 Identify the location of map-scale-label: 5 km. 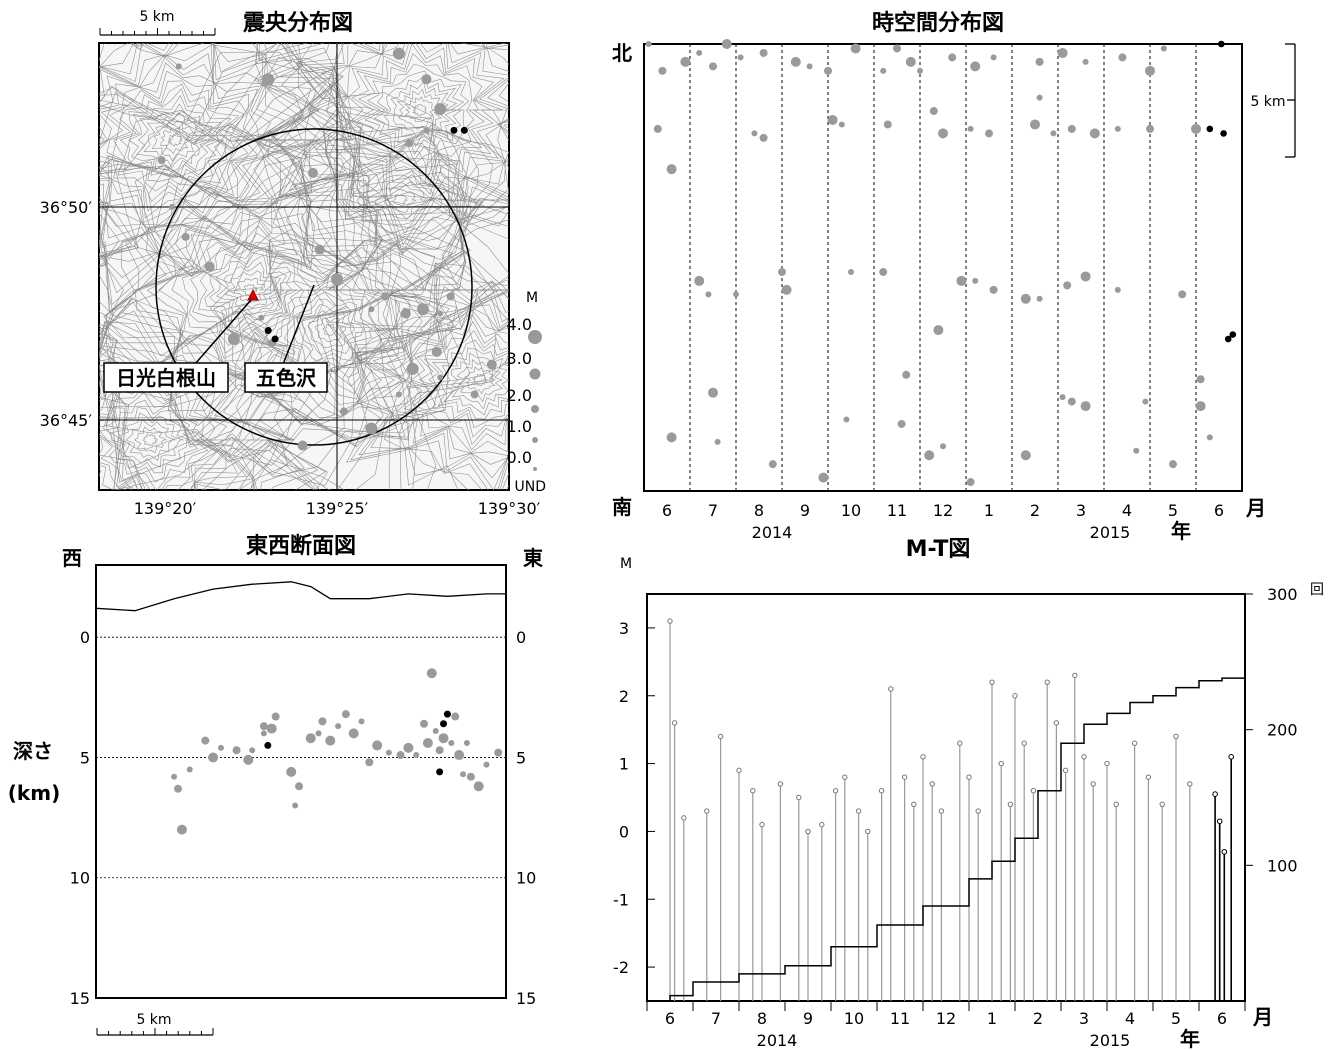
(156, 17).